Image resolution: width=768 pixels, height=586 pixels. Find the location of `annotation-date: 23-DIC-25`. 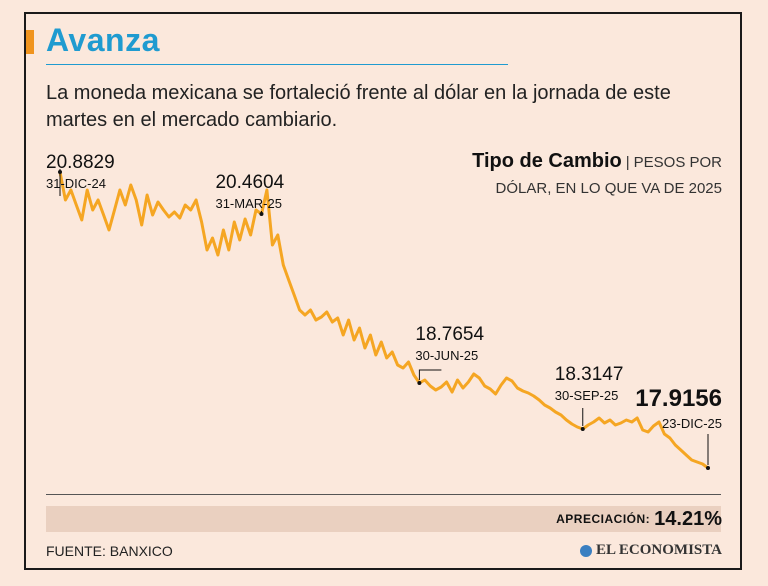

annotation-date: 23-DIC-25 is located at coordinates (692, 423).